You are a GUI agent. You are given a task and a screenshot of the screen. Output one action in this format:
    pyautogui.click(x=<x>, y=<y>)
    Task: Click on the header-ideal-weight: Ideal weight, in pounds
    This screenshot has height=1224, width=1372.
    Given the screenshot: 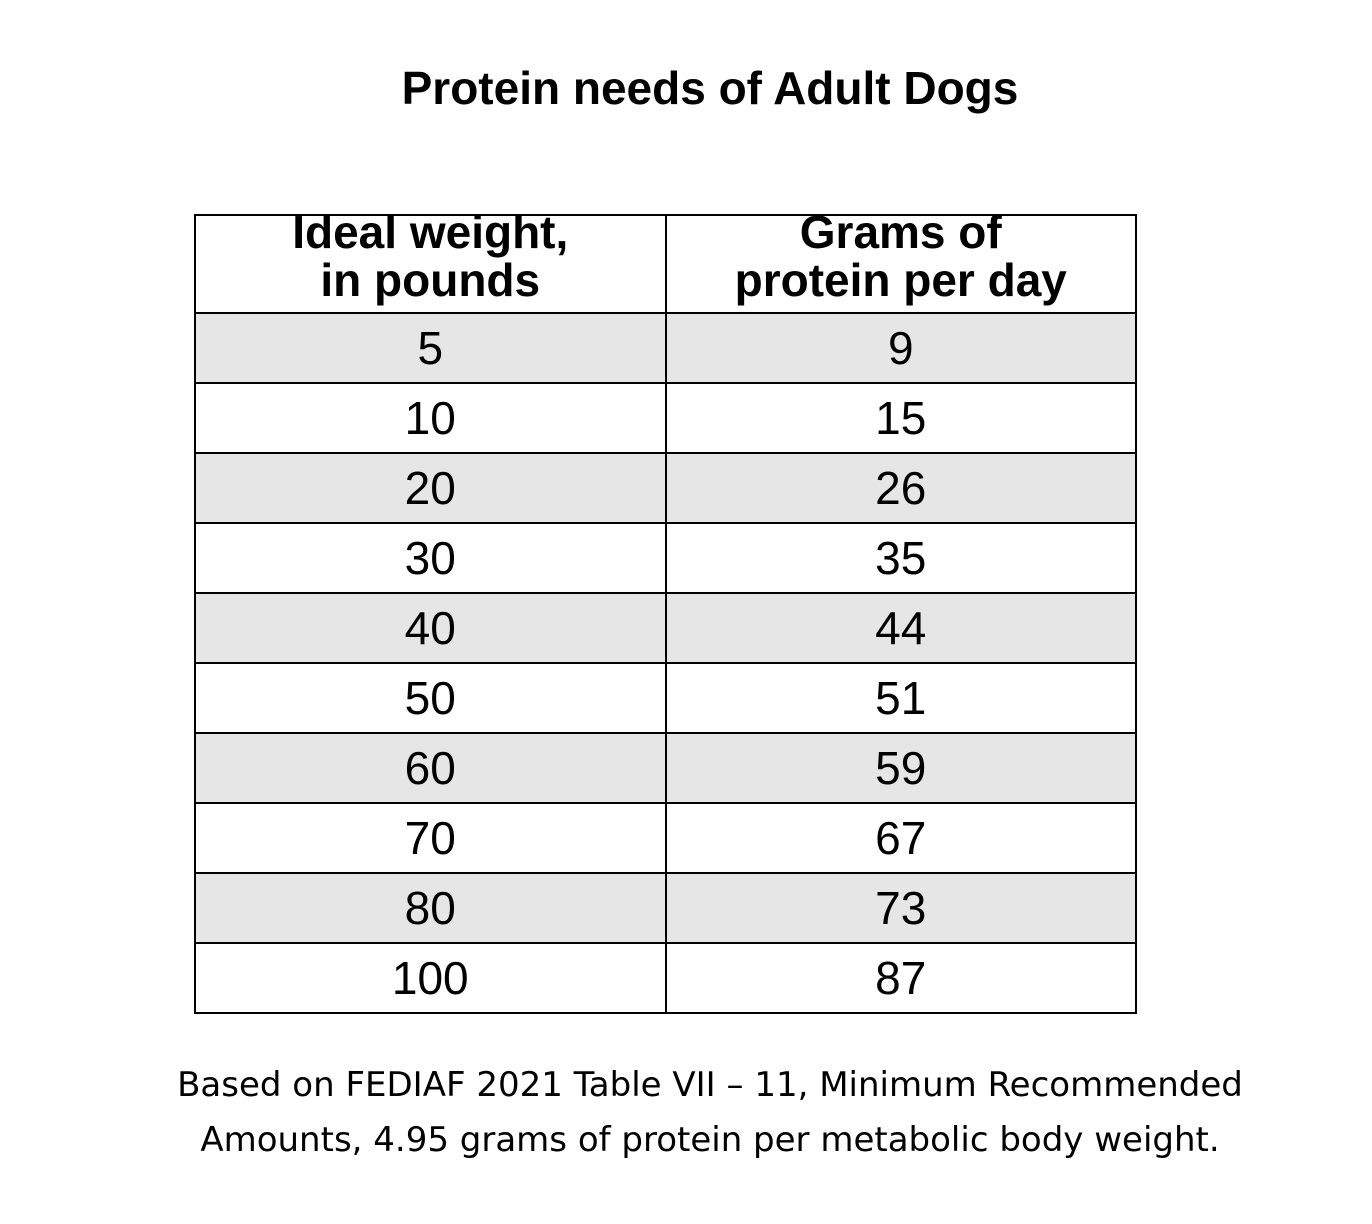 What is the action you would take?
    pyautogui.click(x=430, y=261)
    